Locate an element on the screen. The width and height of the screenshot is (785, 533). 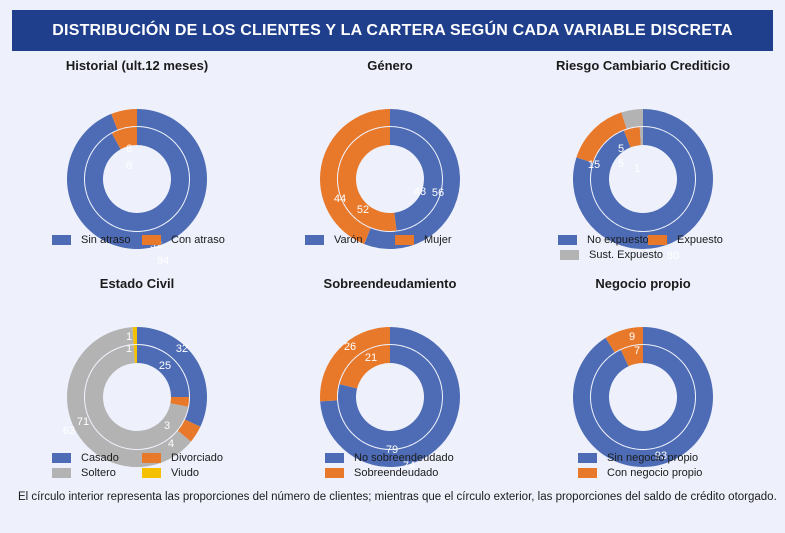
outer-data-label: 80 is located at coordinates (673, 256).